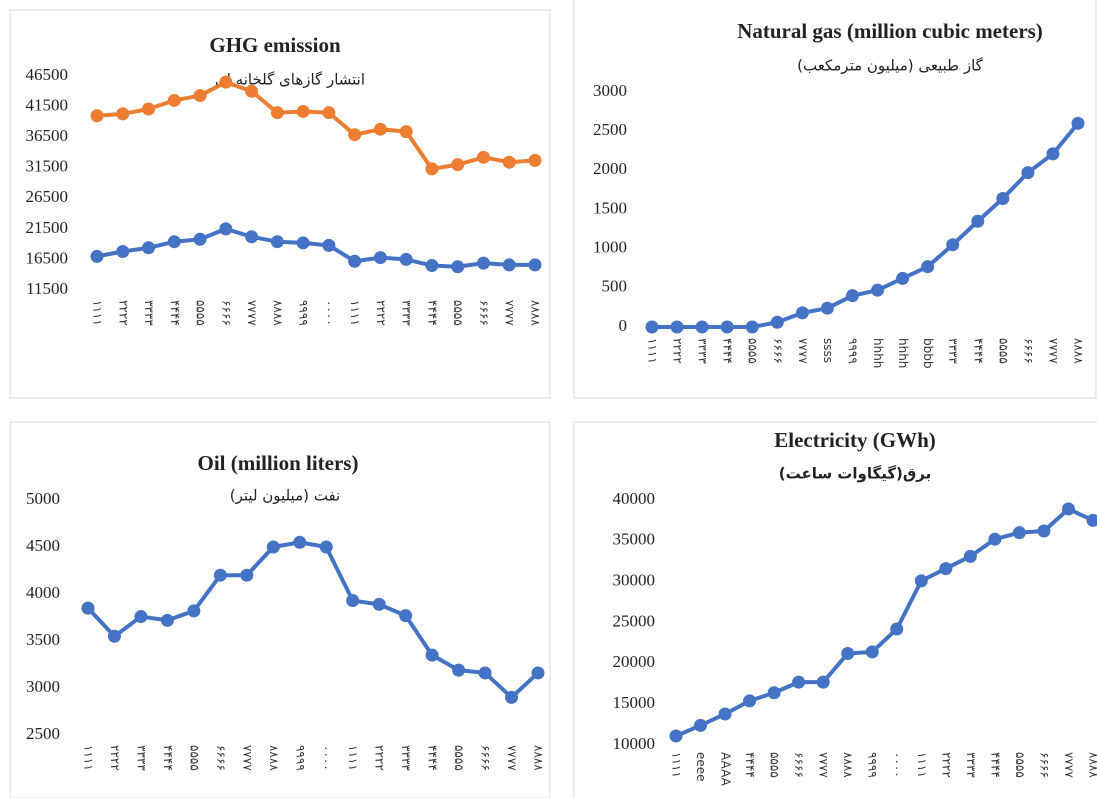 The height and width of the screenshot is (798, 1097). I want to click on y-tick-label: 10000, so click(634, 743).